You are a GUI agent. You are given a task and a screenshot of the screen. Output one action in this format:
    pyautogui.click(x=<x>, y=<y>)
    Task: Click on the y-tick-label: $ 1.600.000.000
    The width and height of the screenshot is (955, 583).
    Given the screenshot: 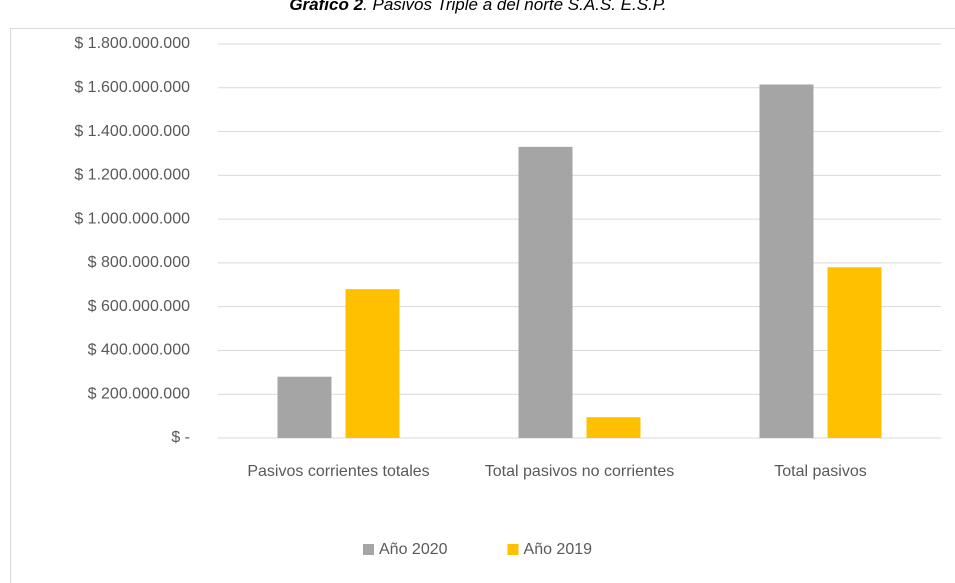 What is the action you would take?
    pyautogui.click(x=132, y=87)
    